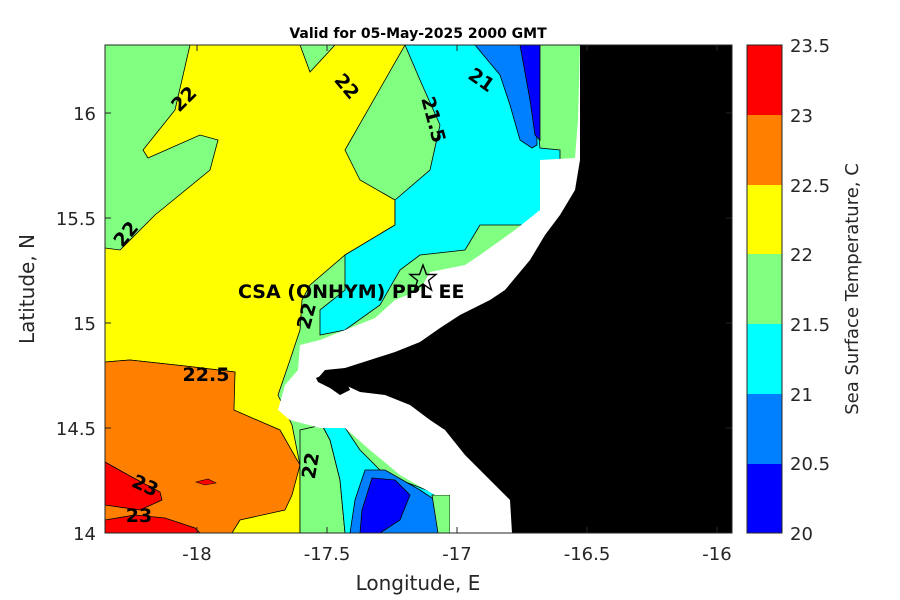 This screenshot has width=900, height=600. Describe the element at coordinates (84, 324) in the screenshot. I see `y-tick-label: 15` at that location.